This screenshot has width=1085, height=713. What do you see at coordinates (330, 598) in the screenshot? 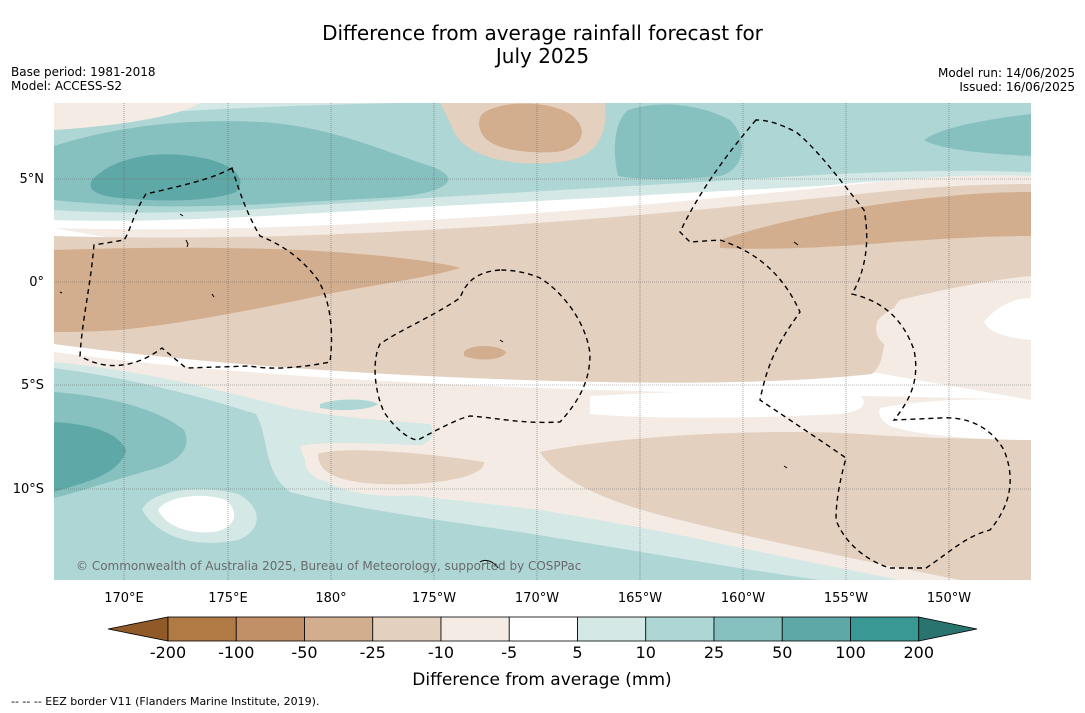
I see `lon-label-2: 180°` at bounding box center [330, 598].